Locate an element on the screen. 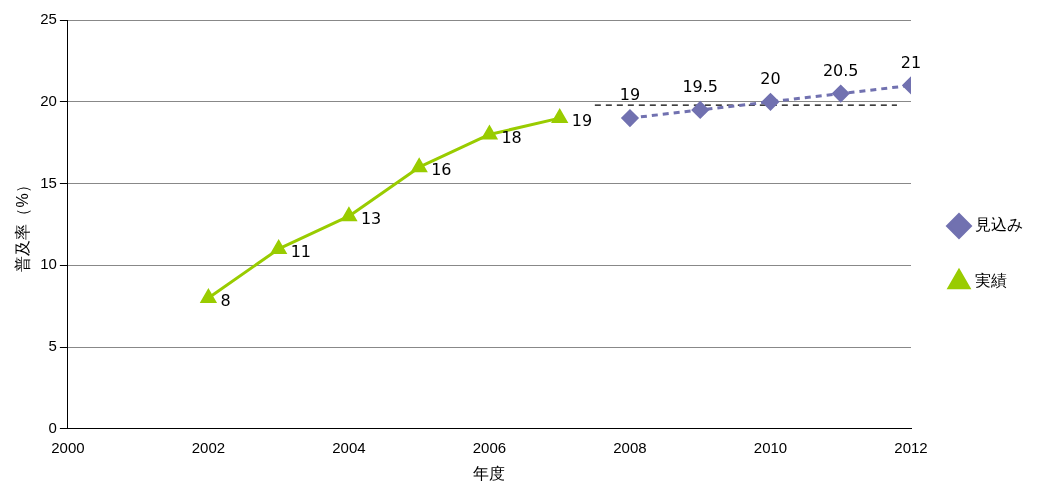 The width and height of the screenshot is (1053, 498). data-label: 19.5 is located at coordinates (700, 87).